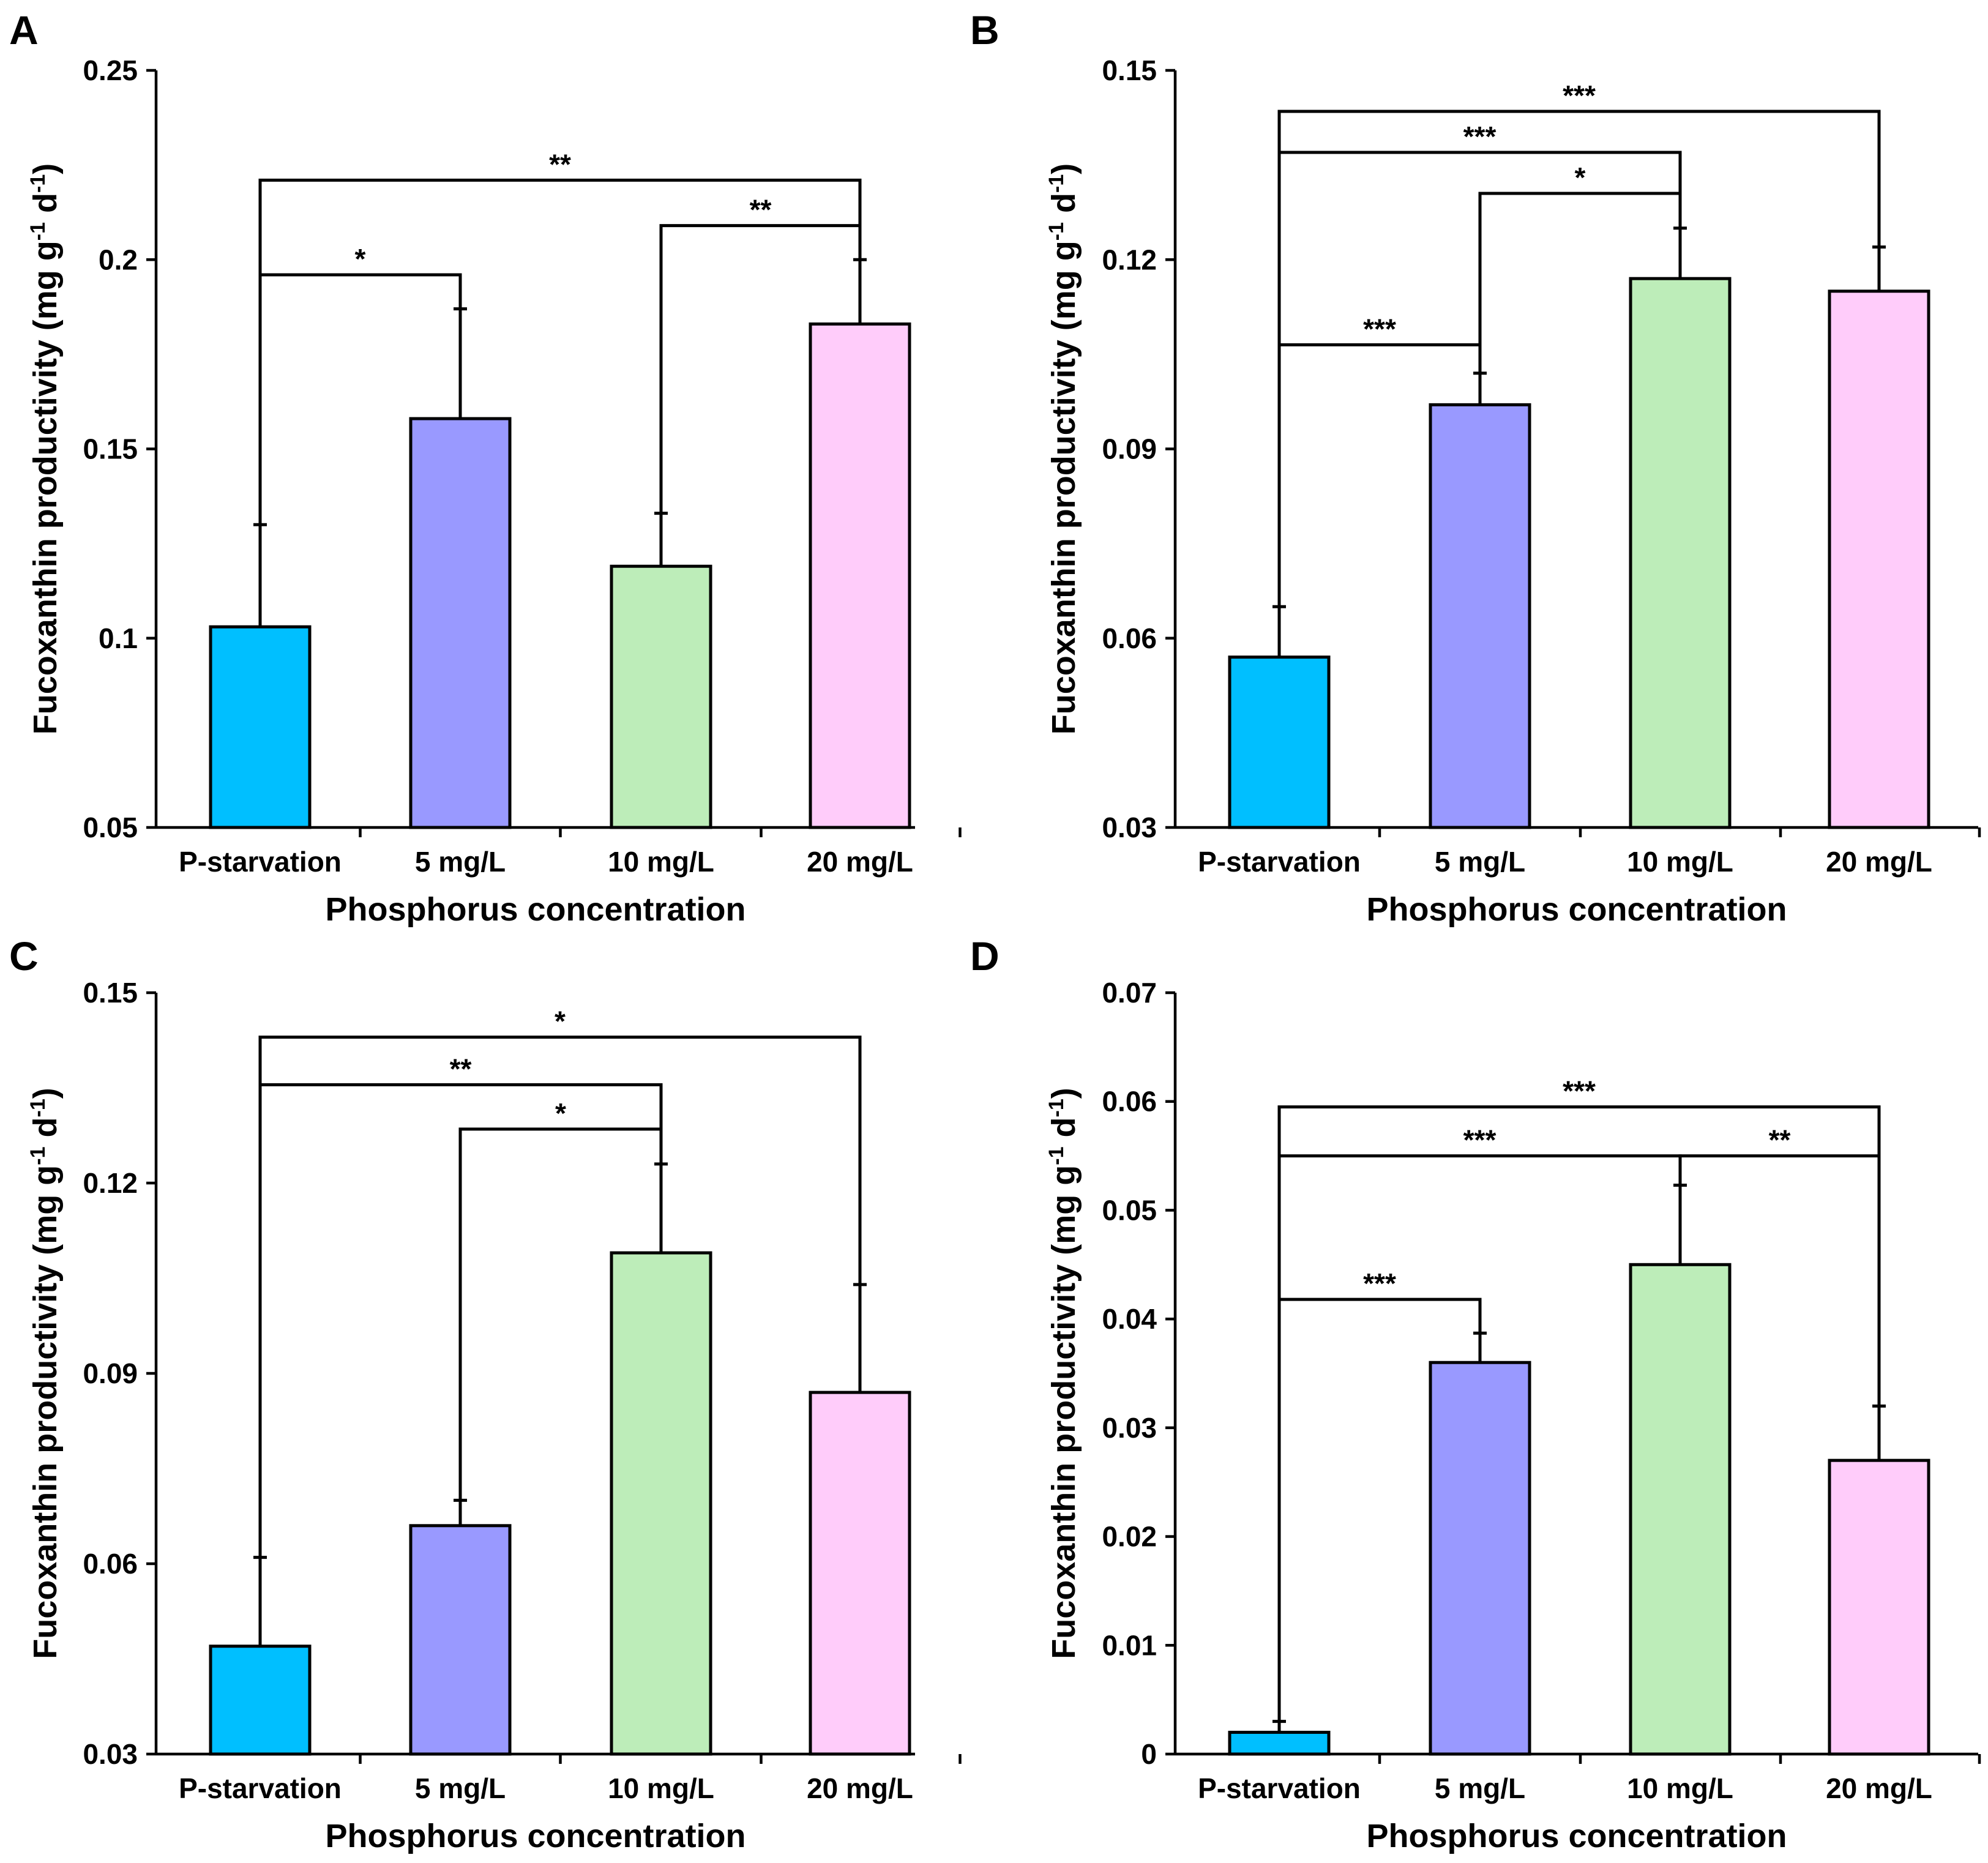  Describe the element at coordinates (1129, 1645) in the screenshot. I see `y-tick-label: 0.01` at that location.